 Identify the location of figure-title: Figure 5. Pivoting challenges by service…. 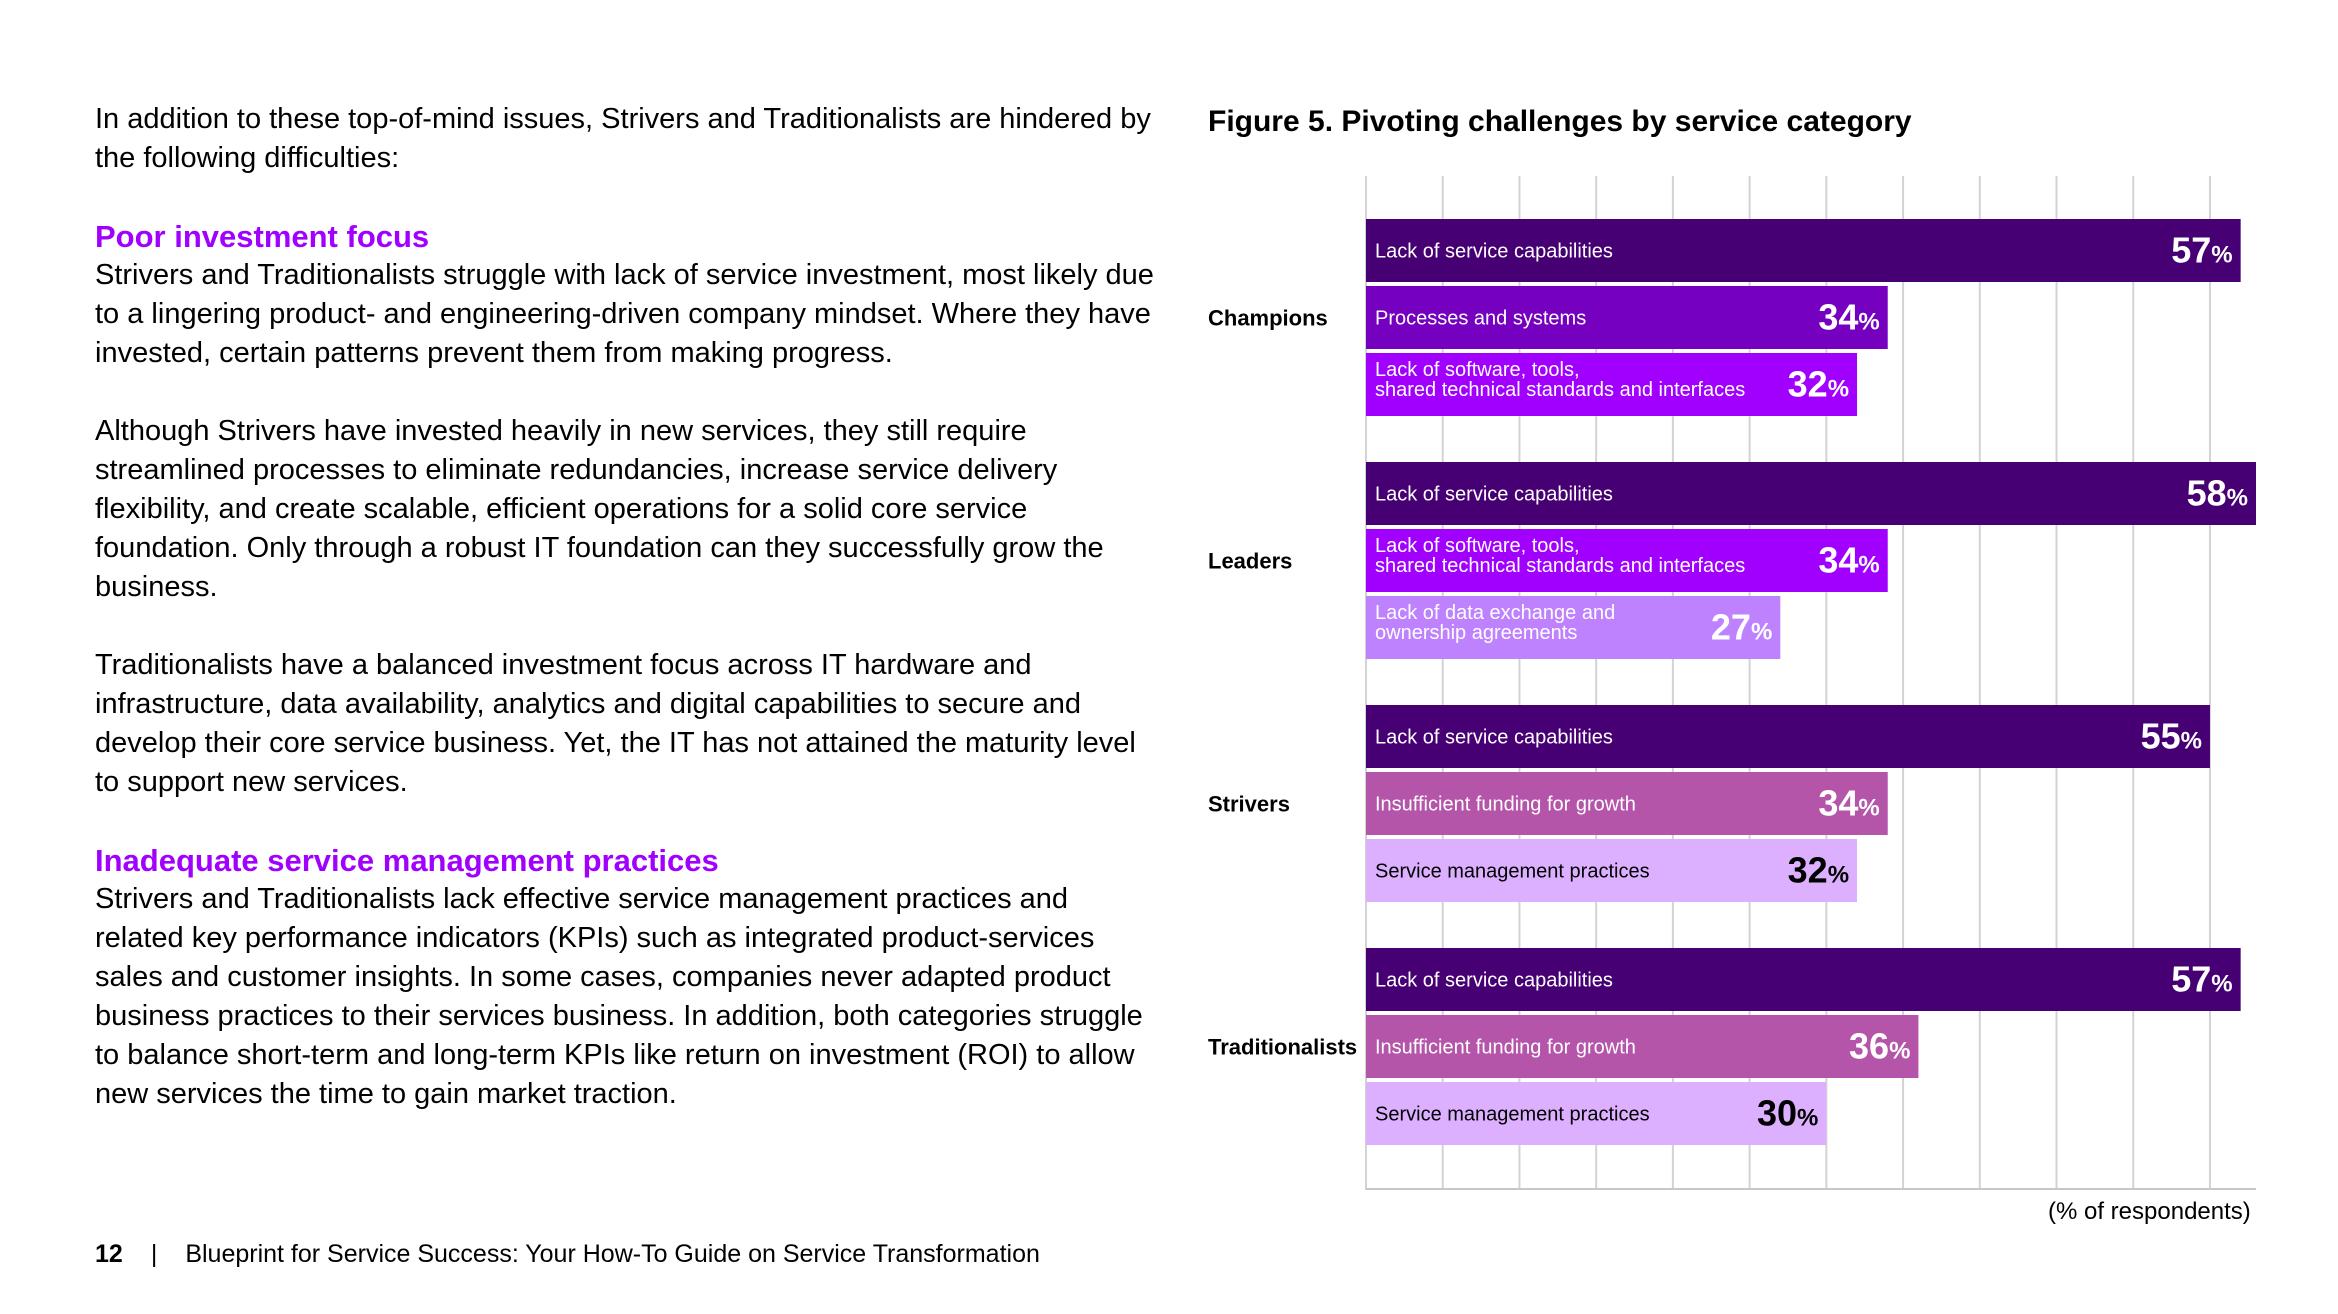
(1560, 121).